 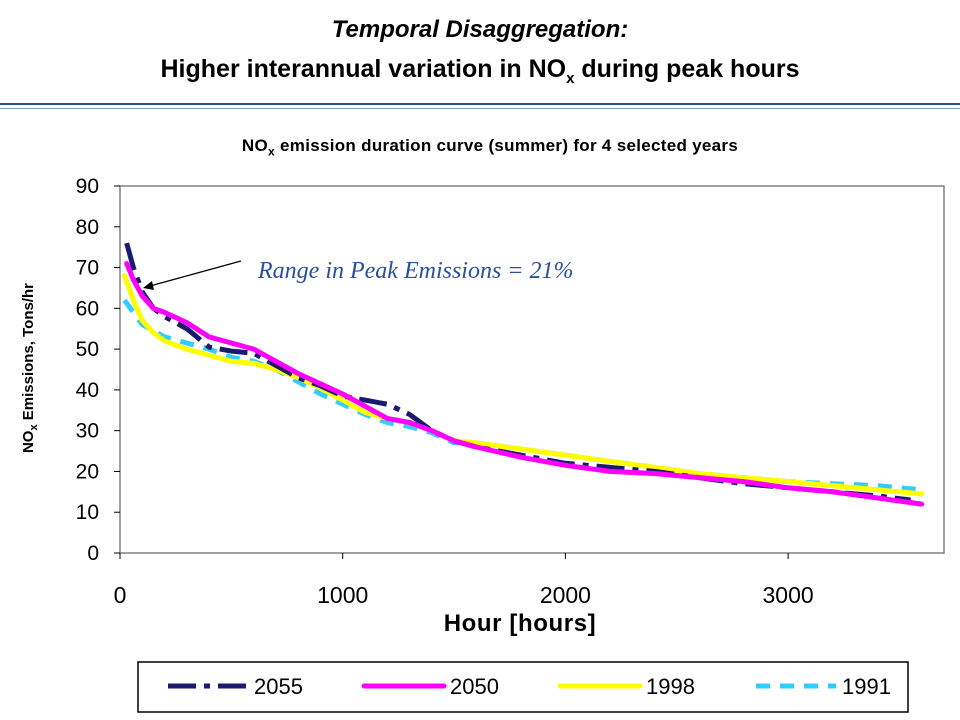 What do you see at coordinates (480, 108) in the screenshot?
I see `title-divider-thin` at bounding box center [480, 108].